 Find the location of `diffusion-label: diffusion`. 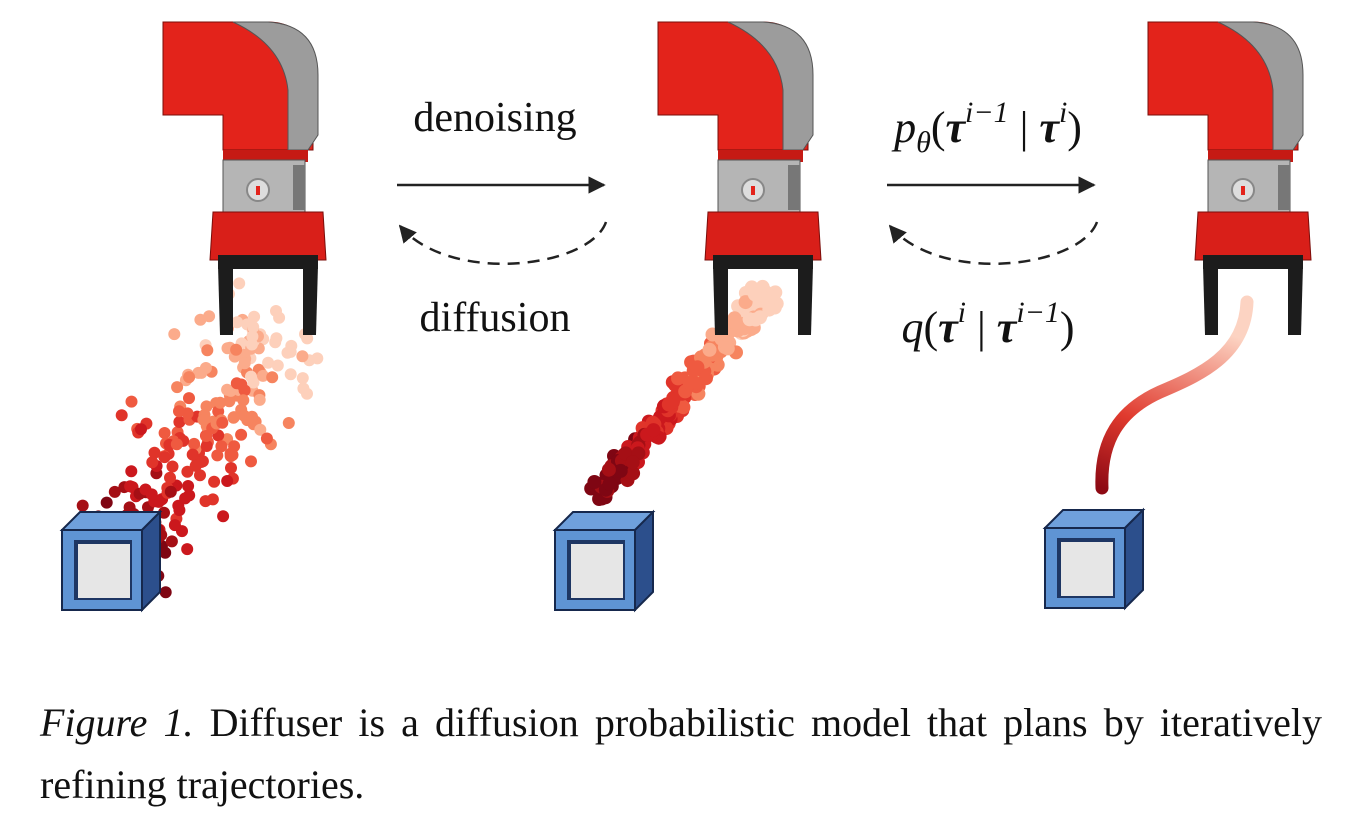

diffusion-label: diffusion is located at coordinates (495, 318).